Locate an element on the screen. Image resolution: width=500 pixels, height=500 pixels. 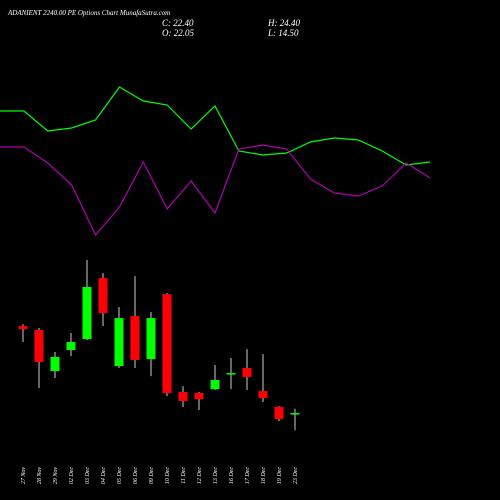
high-label: H: 24.40 is located at coordinates (283, 23).